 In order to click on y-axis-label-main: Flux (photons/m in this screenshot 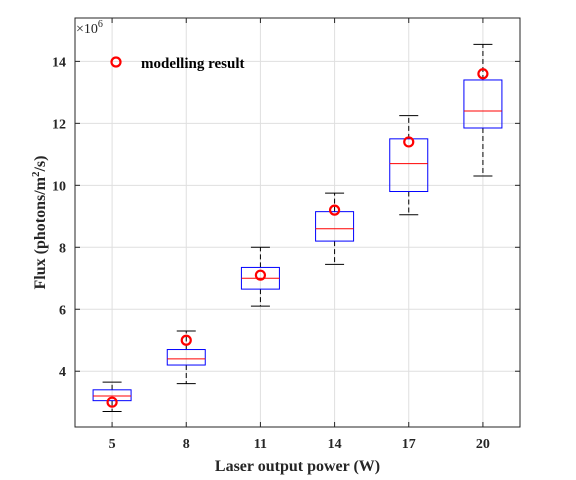, I will do `click(40, 232)`.